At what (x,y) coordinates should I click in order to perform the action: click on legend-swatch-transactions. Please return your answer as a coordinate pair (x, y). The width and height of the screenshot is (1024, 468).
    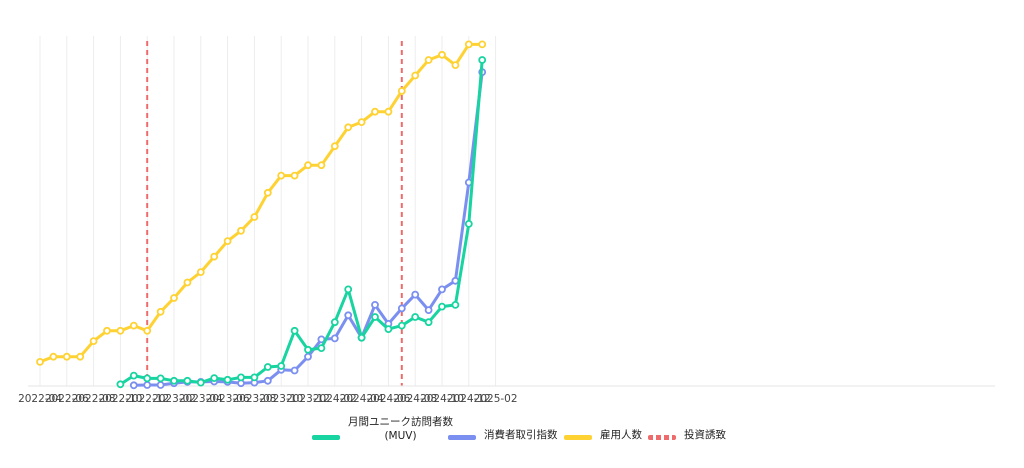
    Looking at the image, I should click on (462, 437).